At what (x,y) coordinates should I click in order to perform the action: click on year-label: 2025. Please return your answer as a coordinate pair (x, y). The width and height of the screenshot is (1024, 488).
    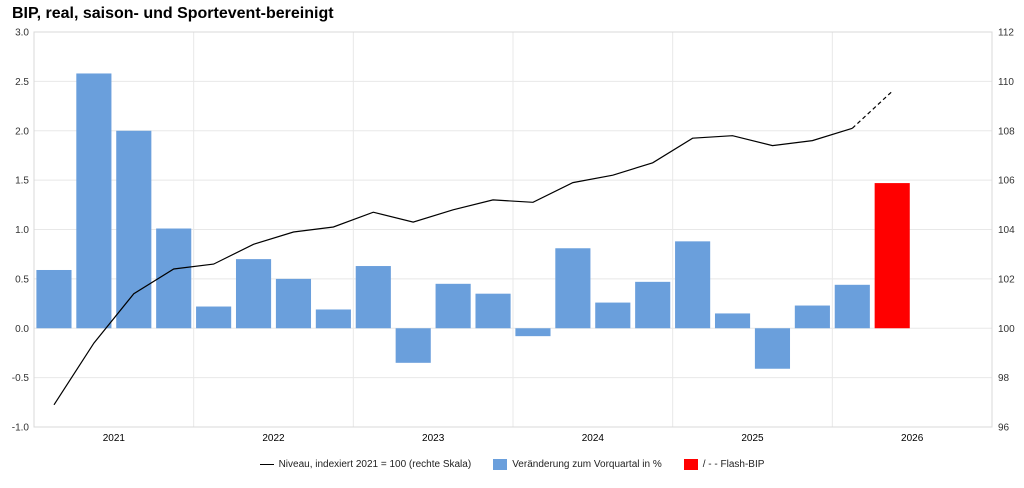
    Looking at the image, I should click on (752, 438).